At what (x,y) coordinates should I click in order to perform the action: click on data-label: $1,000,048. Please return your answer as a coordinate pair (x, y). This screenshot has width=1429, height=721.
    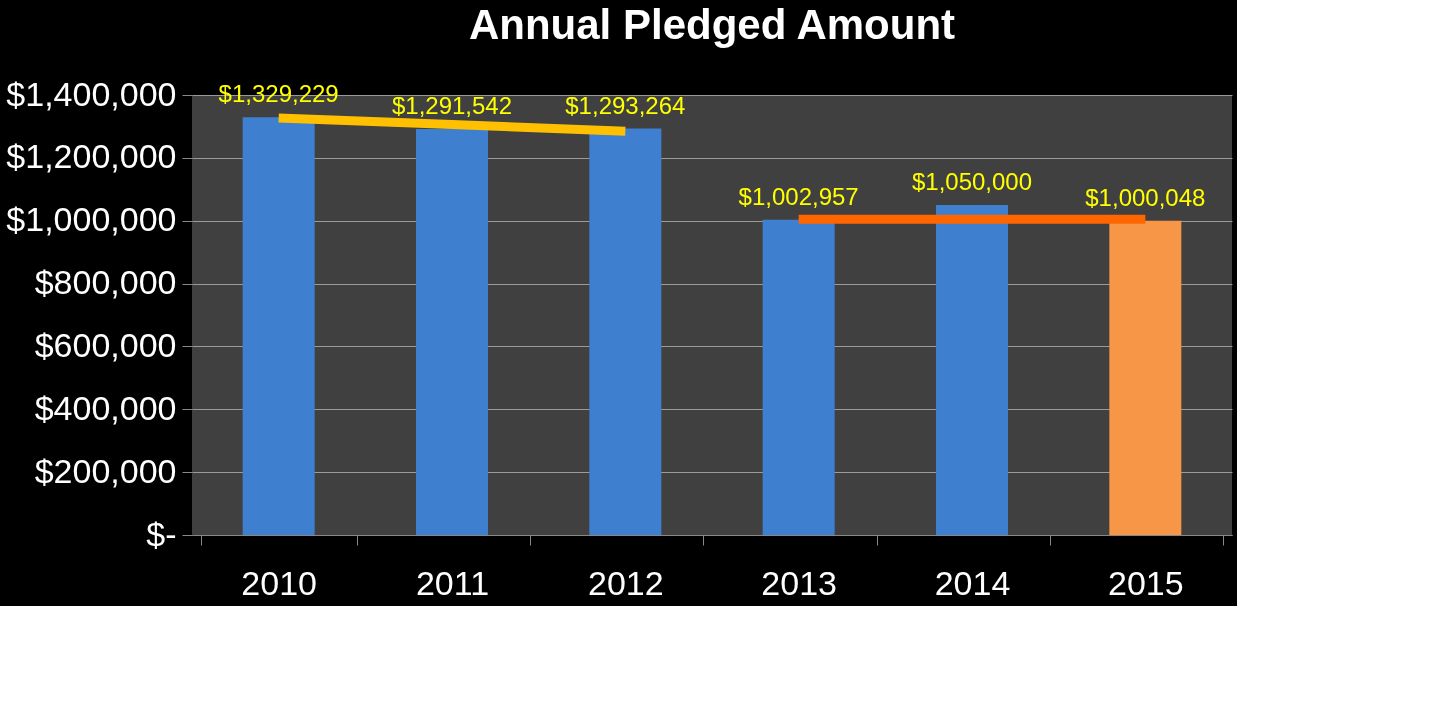
    Looking at the image, I should click on (1145, 197).